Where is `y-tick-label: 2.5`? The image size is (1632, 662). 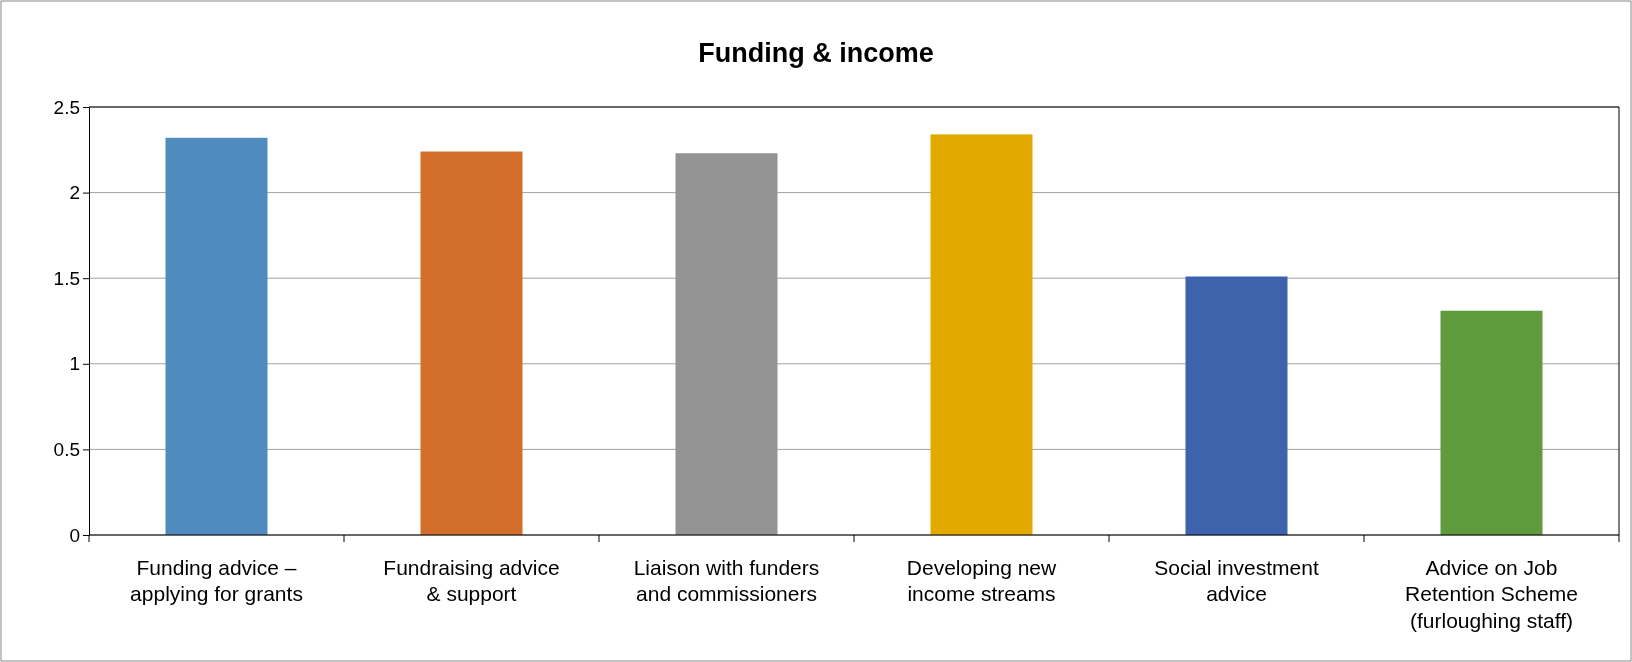
y-tick-label: 2.5 is located at coordinates (66, 107).